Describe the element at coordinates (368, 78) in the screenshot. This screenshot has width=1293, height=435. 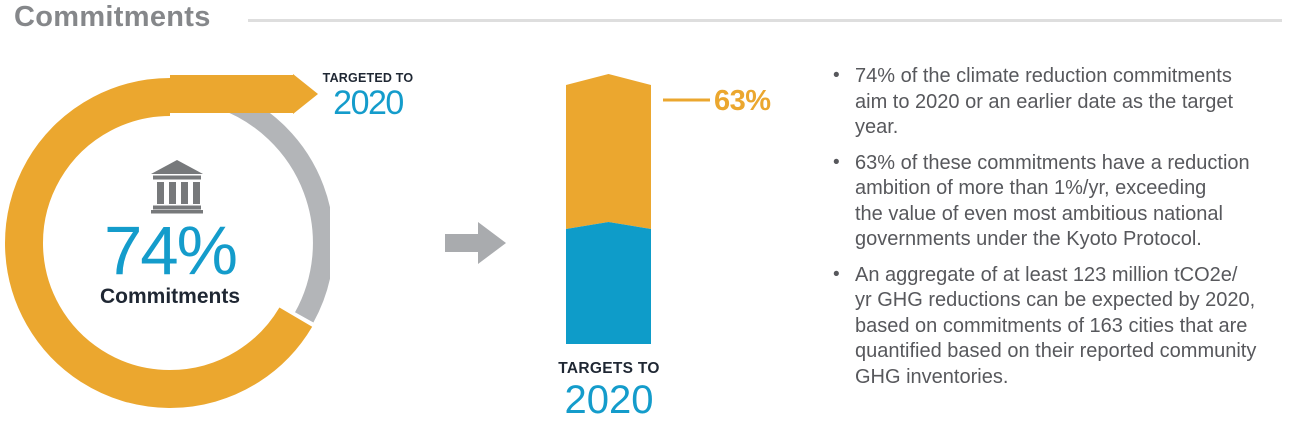
I see `donut-annotation-small: TARGETED TO` at that location.